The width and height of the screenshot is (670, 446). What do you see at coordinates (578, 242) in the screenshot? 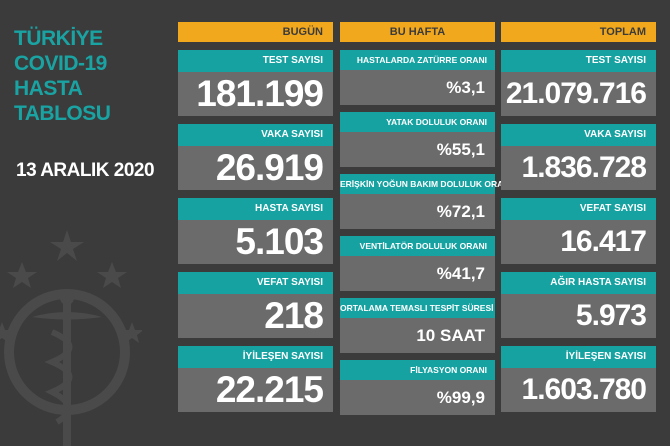
I see `card-value: 16.417` at bounding box center [578, 242].